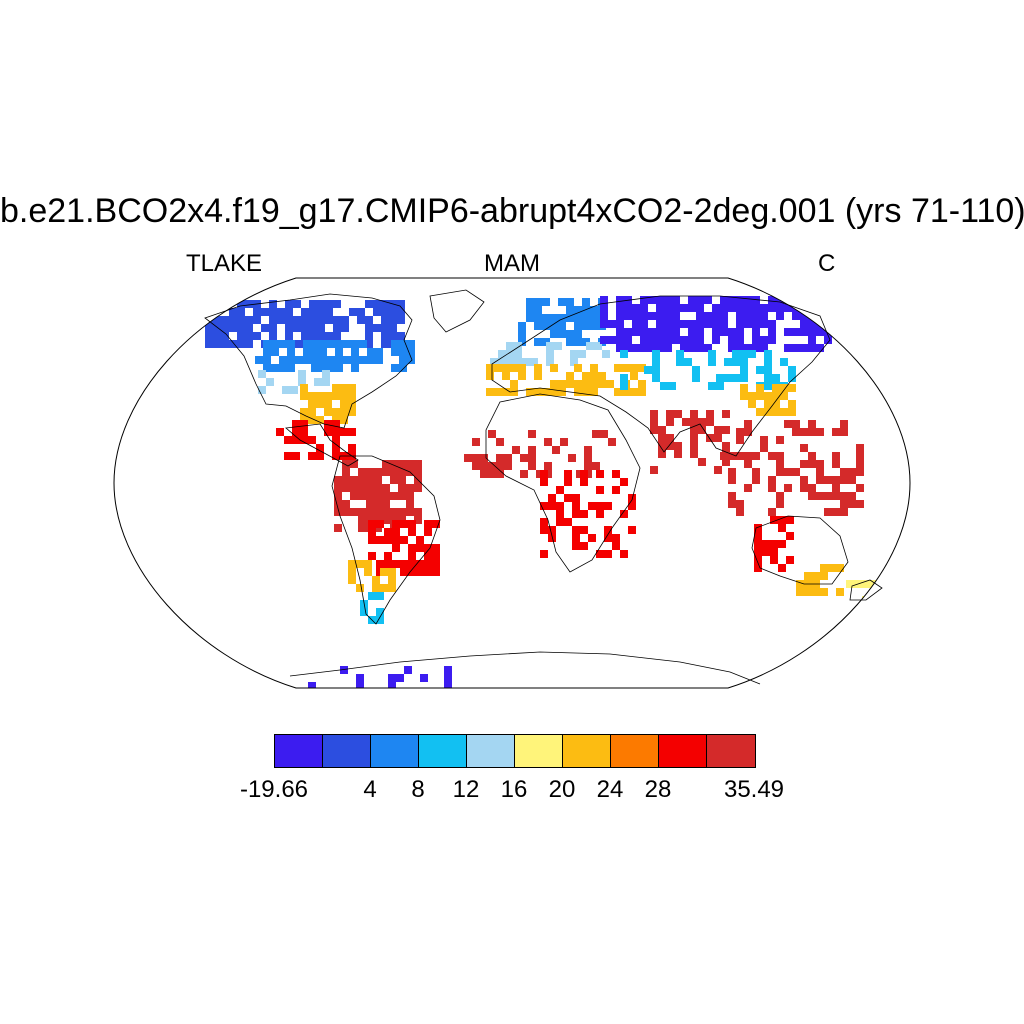  Describe the element at coordinates (404, 548) in the screenshot. I see `region-brazil-south` at that location.